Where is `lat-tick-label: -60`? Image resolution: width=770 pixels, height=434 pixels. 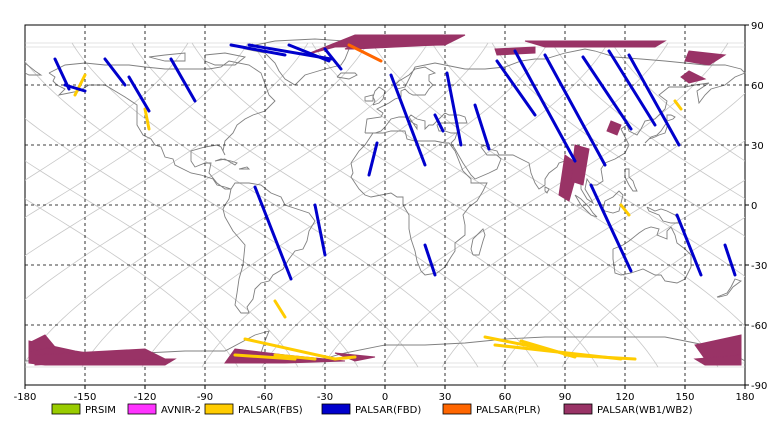
lat-tick-label: -60 is located at coordinates (759, 326).